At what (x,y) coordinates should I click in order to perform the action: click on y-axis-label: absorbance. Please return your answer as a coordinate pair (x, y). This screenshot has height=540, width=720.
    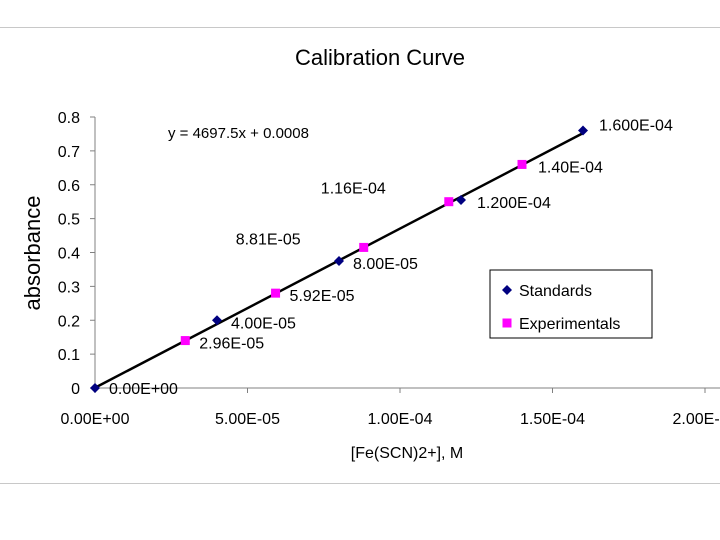
    Looking at the image, I should click on (32, 253).